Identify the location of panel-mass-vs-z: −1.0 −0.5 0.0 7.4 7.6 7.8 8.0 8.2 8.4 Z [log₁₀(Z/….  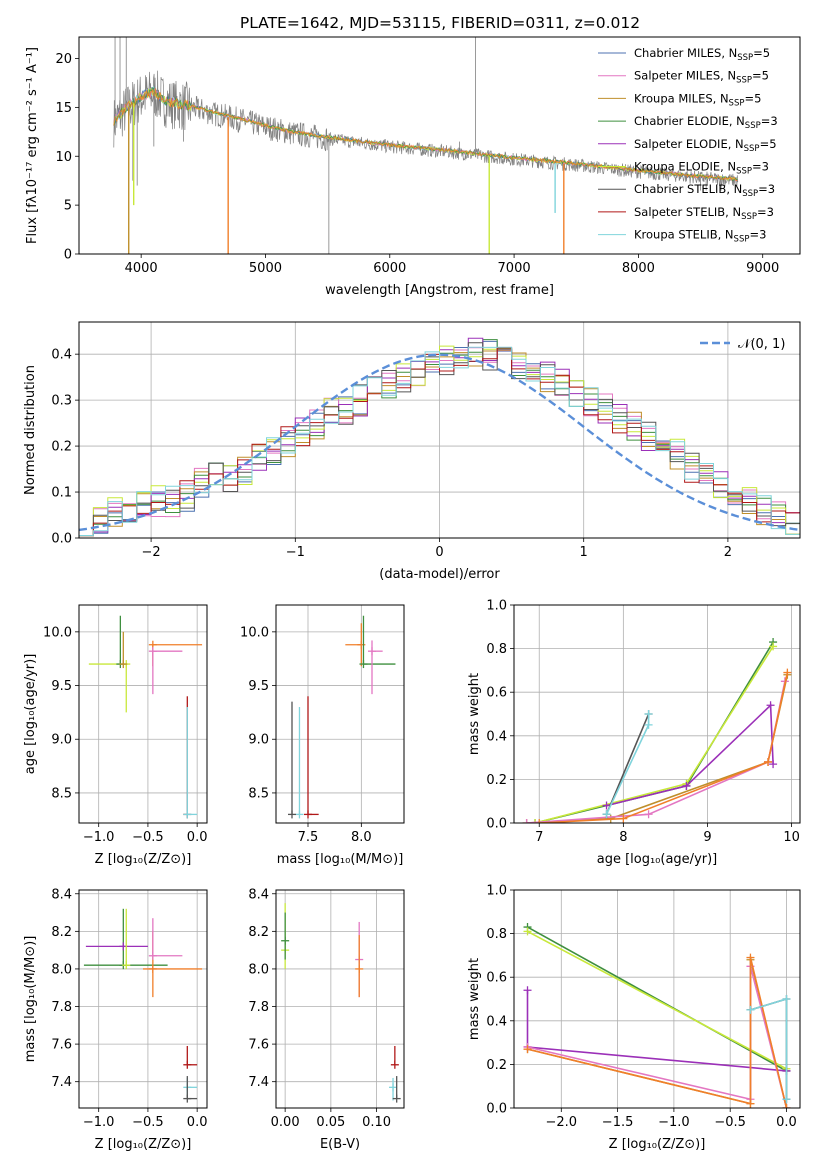
(115, 1019).